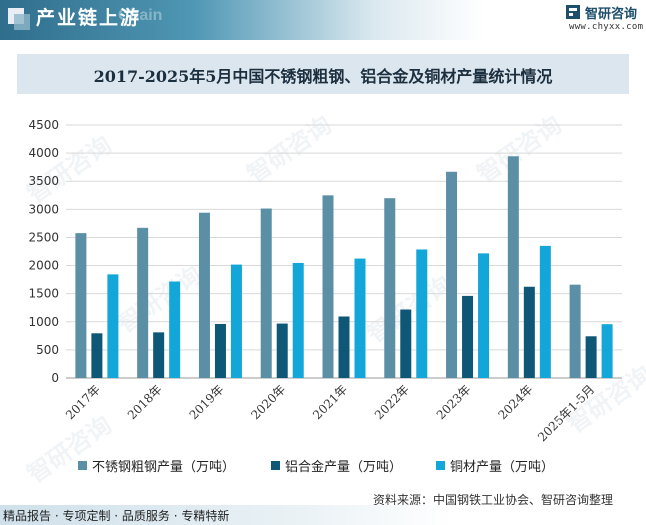  I want to click on y-tick-label: 3000, so click(43, 209).